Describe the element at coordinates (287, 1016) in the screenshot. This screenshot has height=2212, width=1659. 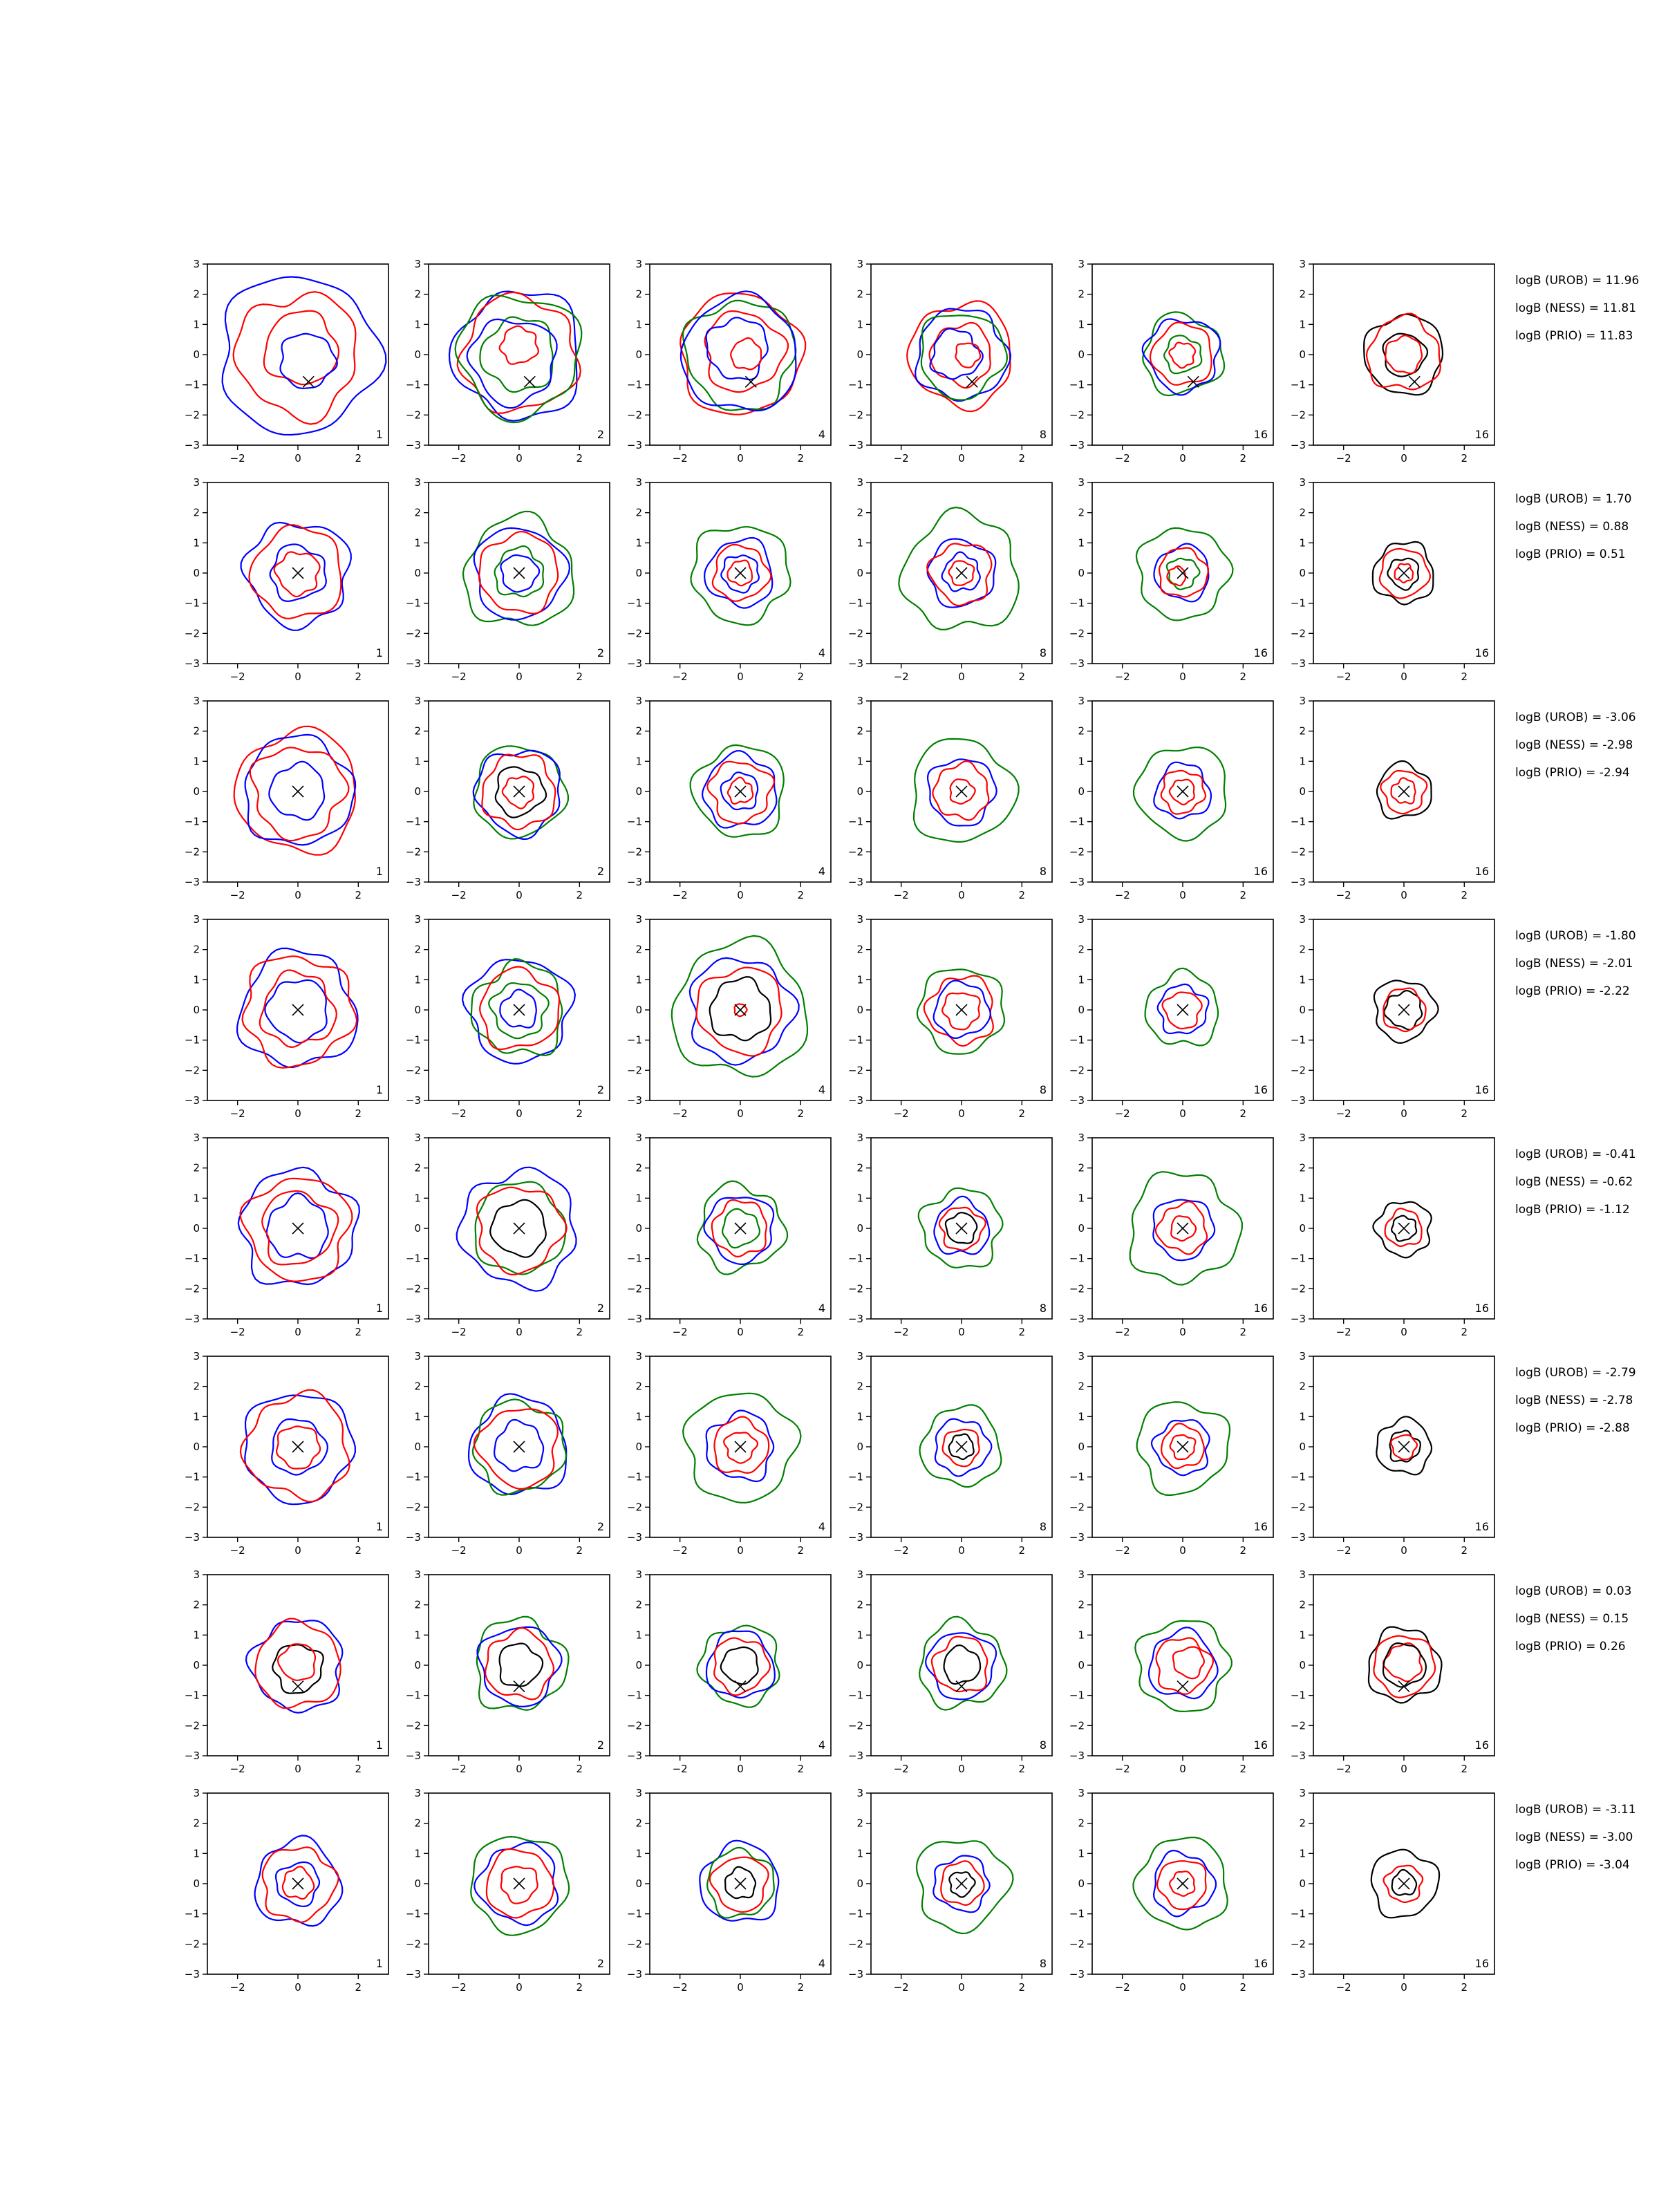
I see `panel-r4-c1: −2 0 2 3 2 1 0 −1 −2 −3 1` at that location.